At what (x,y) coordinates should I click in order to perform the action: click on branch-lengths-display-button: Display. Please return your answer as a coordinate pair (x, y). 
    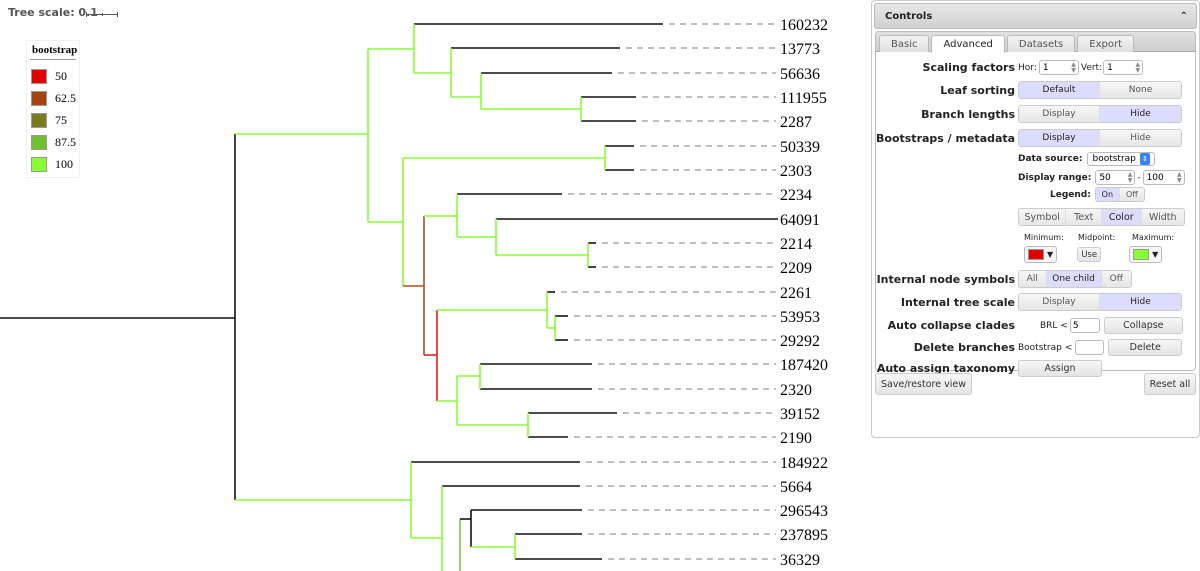
    Looking at the image, I should click on (1059, 114).